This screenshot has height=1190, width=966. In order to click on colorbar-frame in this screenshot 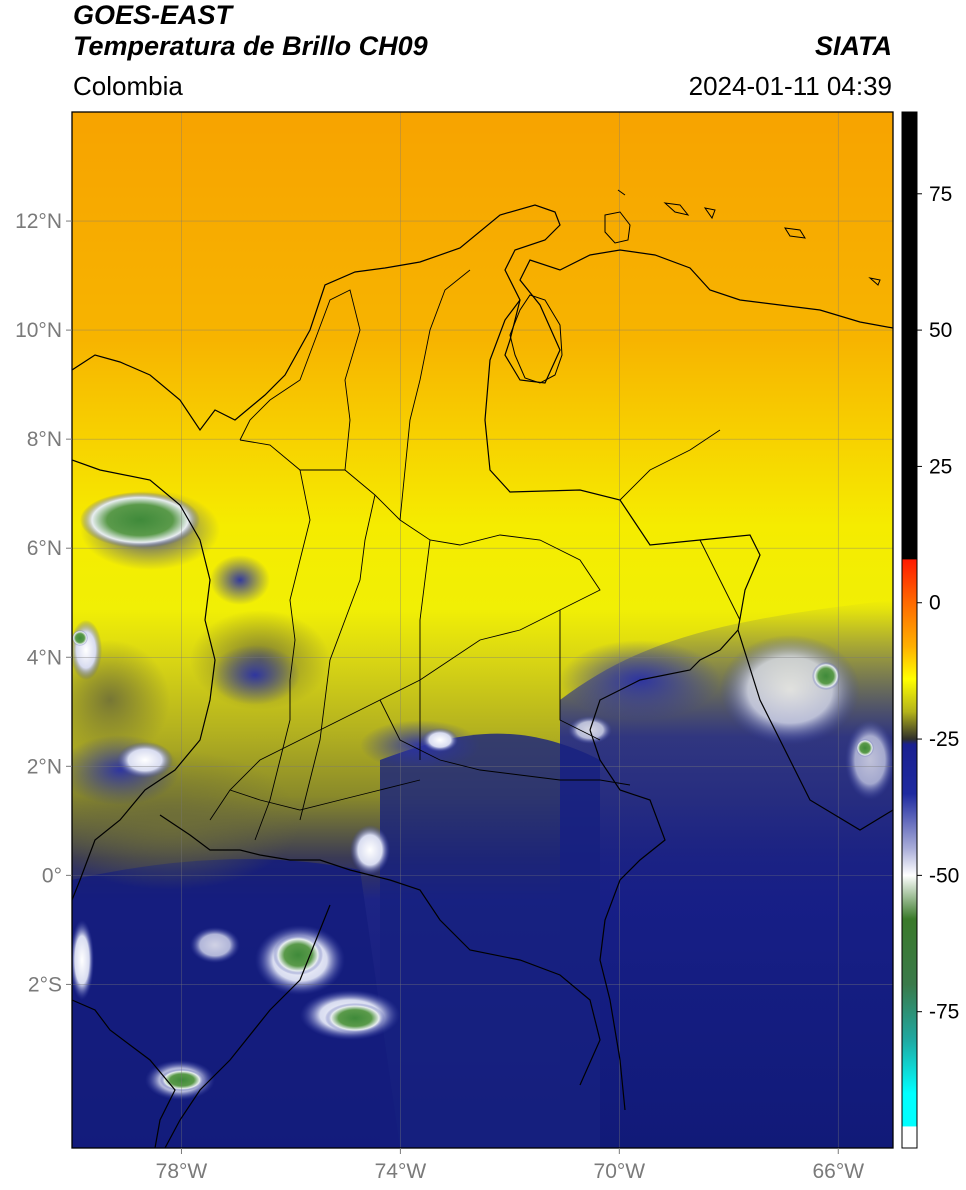, I will do `click(909, 630)`.